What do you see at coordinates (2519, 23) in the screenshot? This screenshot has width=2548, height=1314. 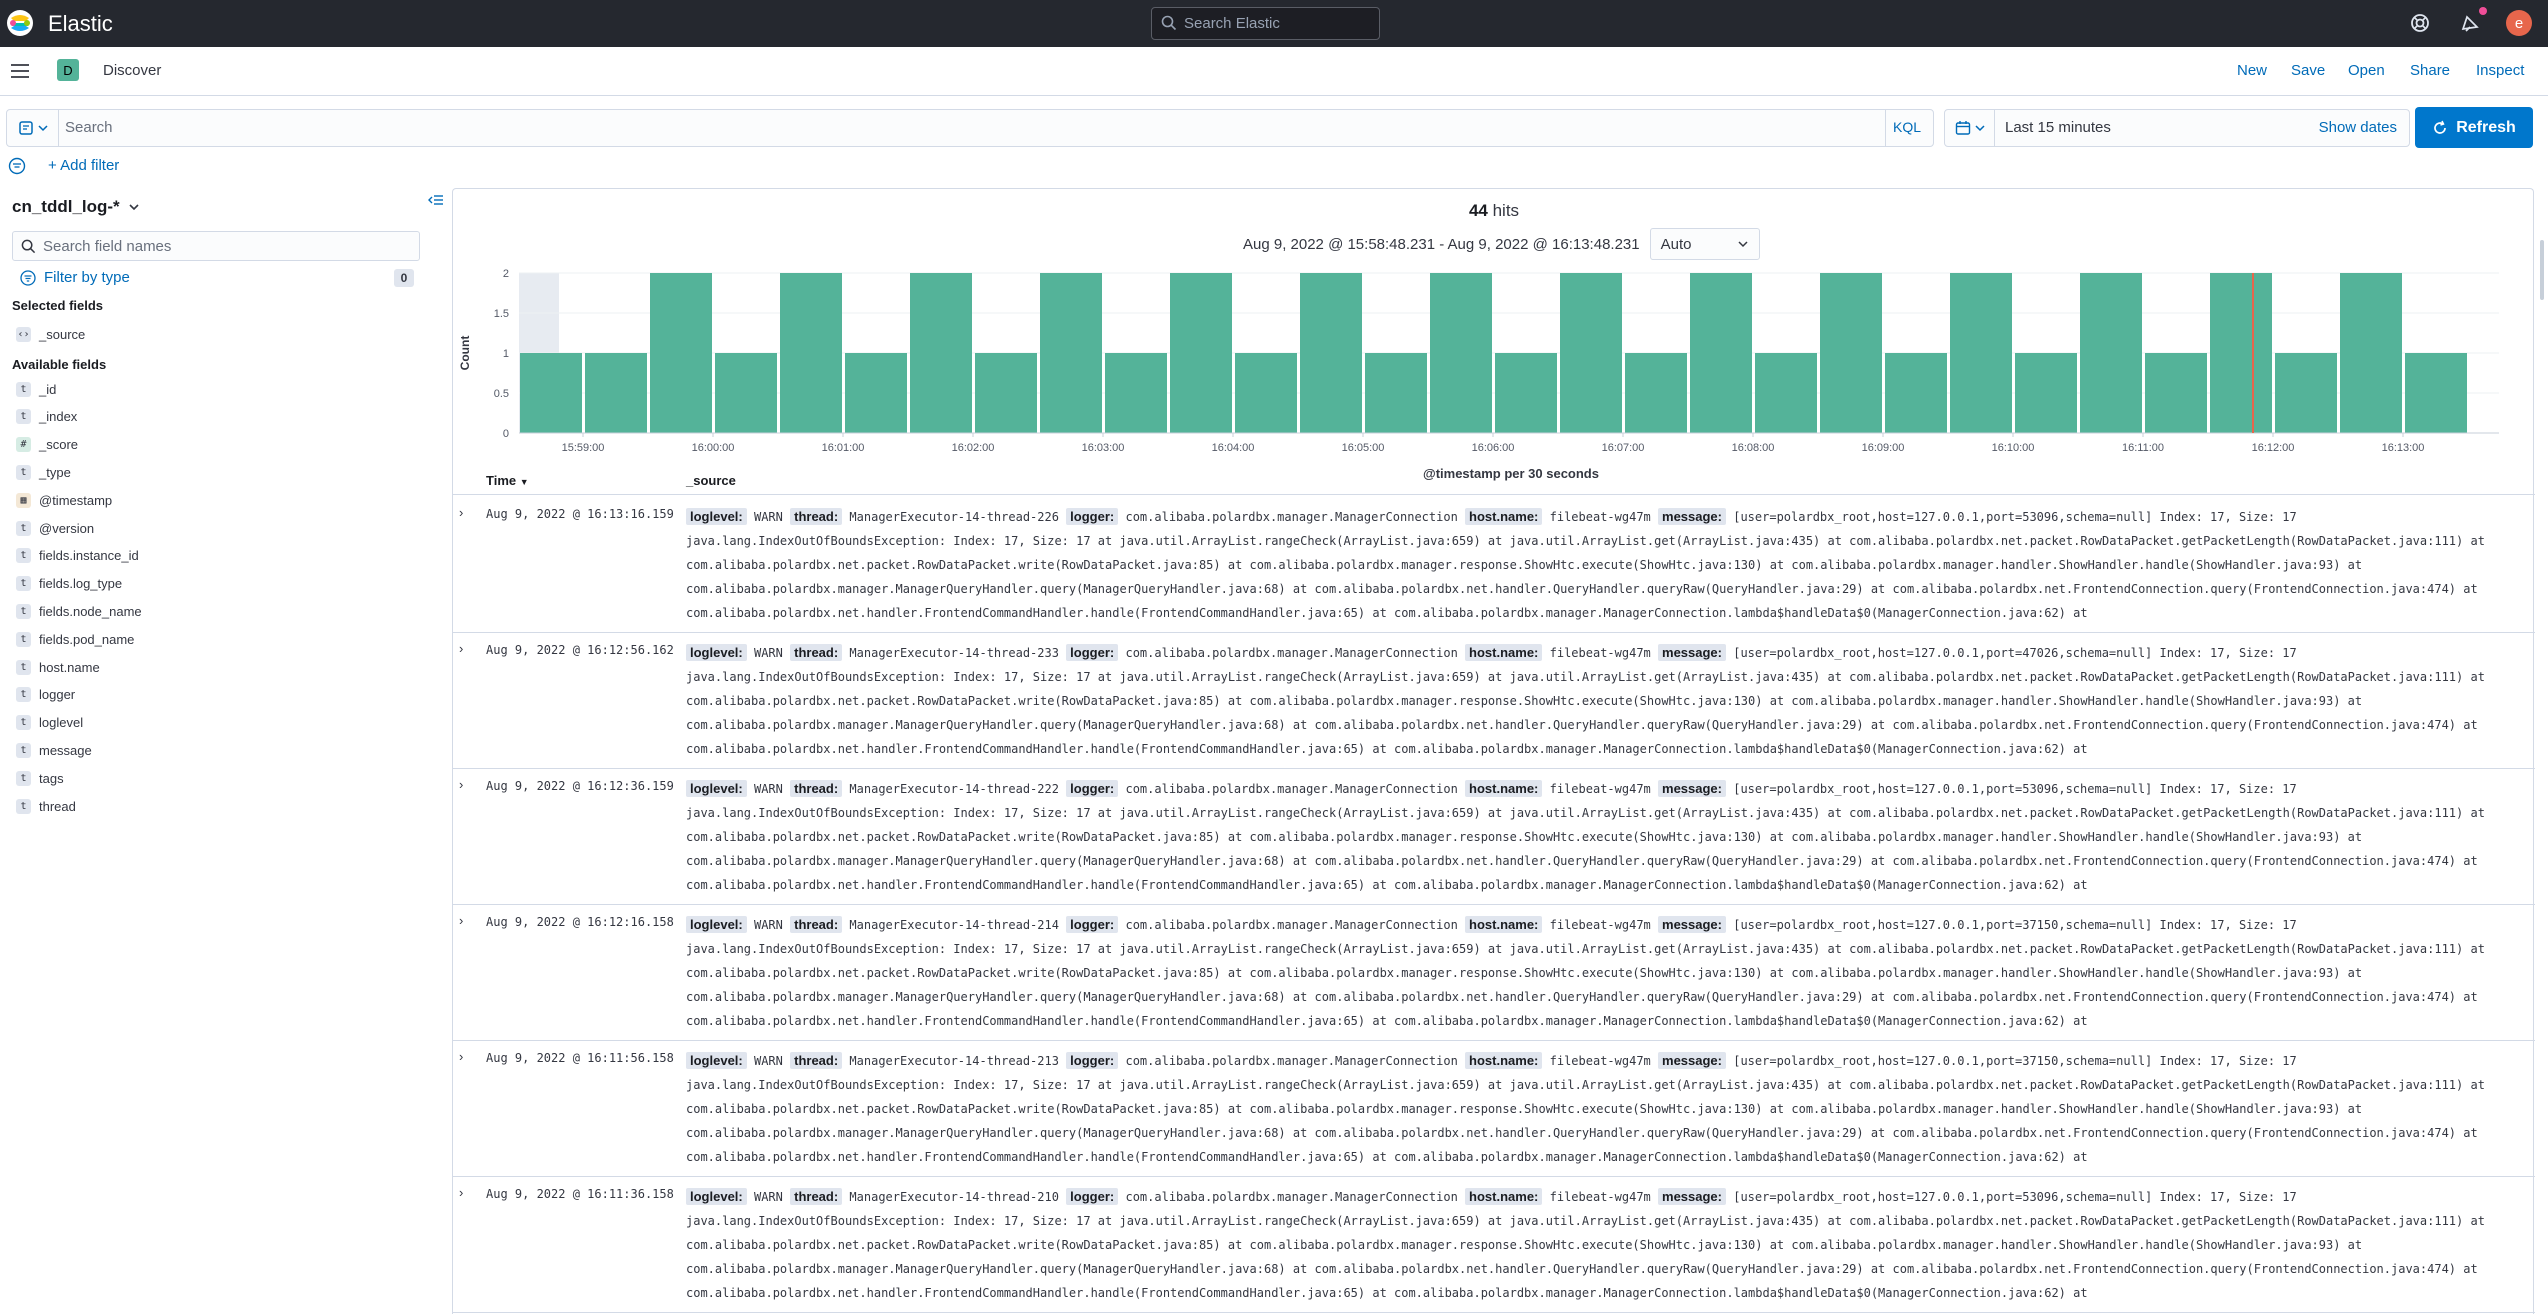 I see `user-avatar: e` at bounding box center [2519, 23].